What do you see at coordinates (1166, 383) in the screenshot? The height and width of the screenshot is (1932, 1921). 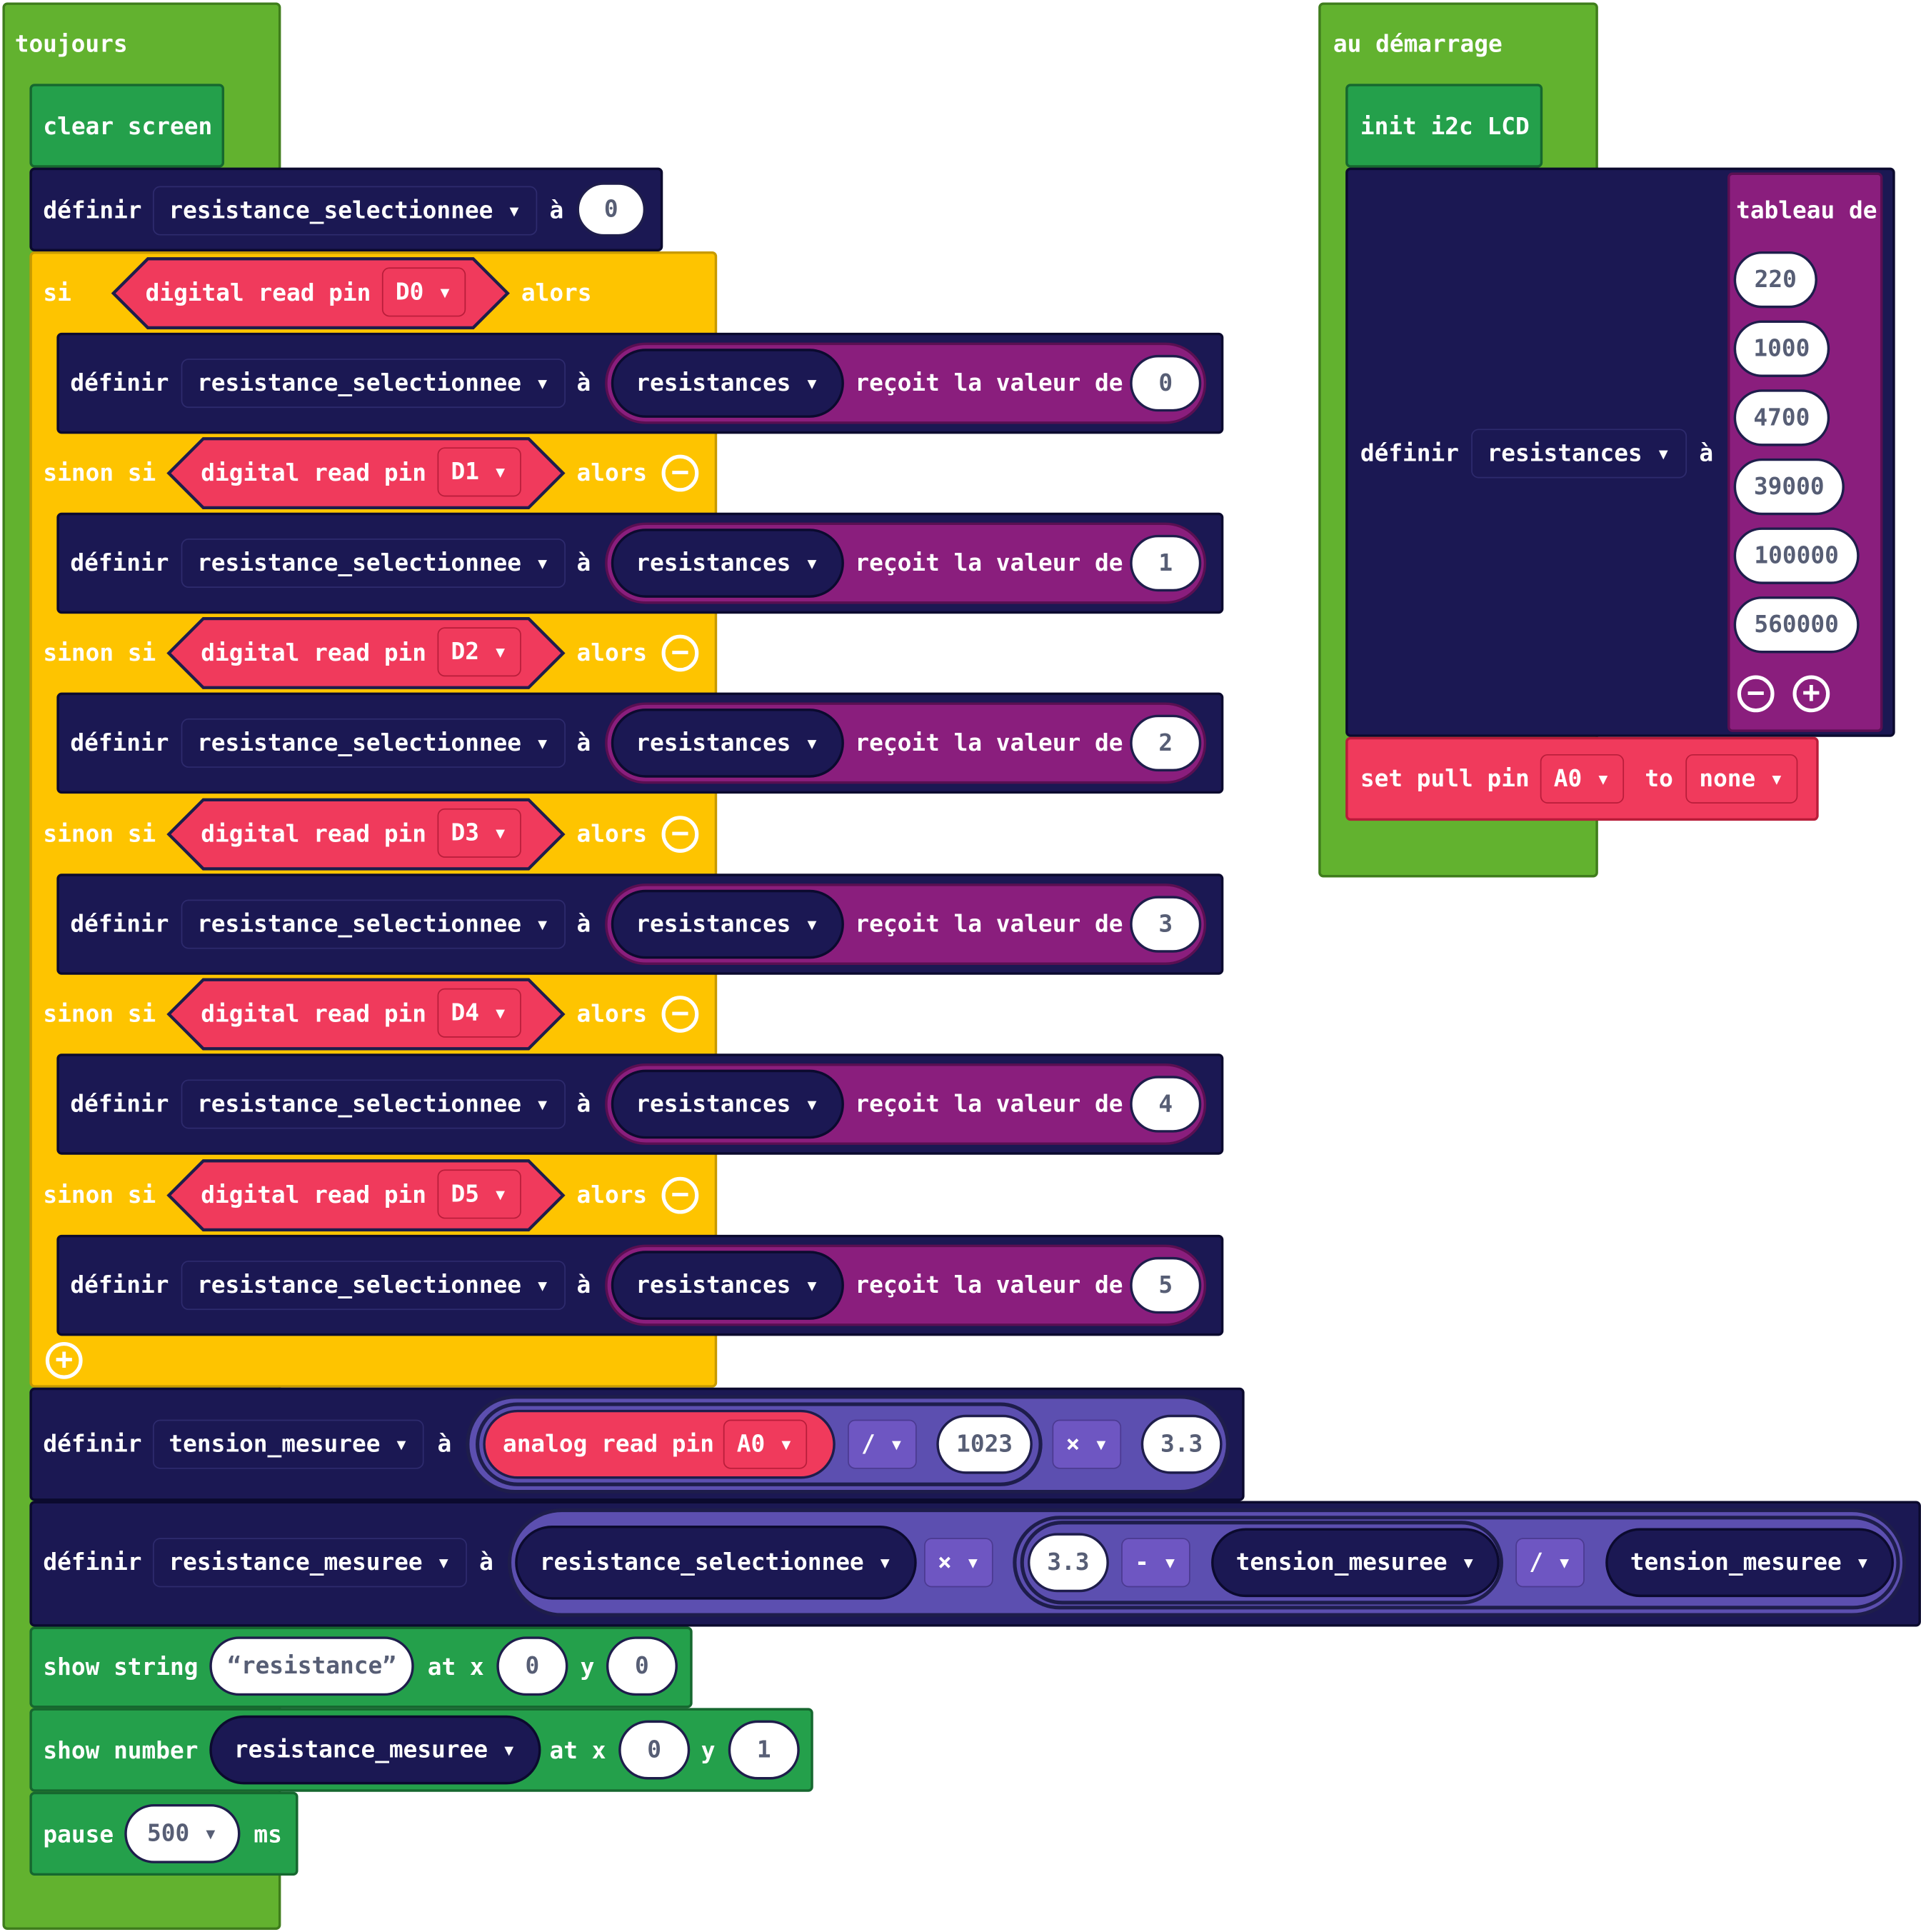 I see `list-index-0: 0` at bounding box center [1166, 383].